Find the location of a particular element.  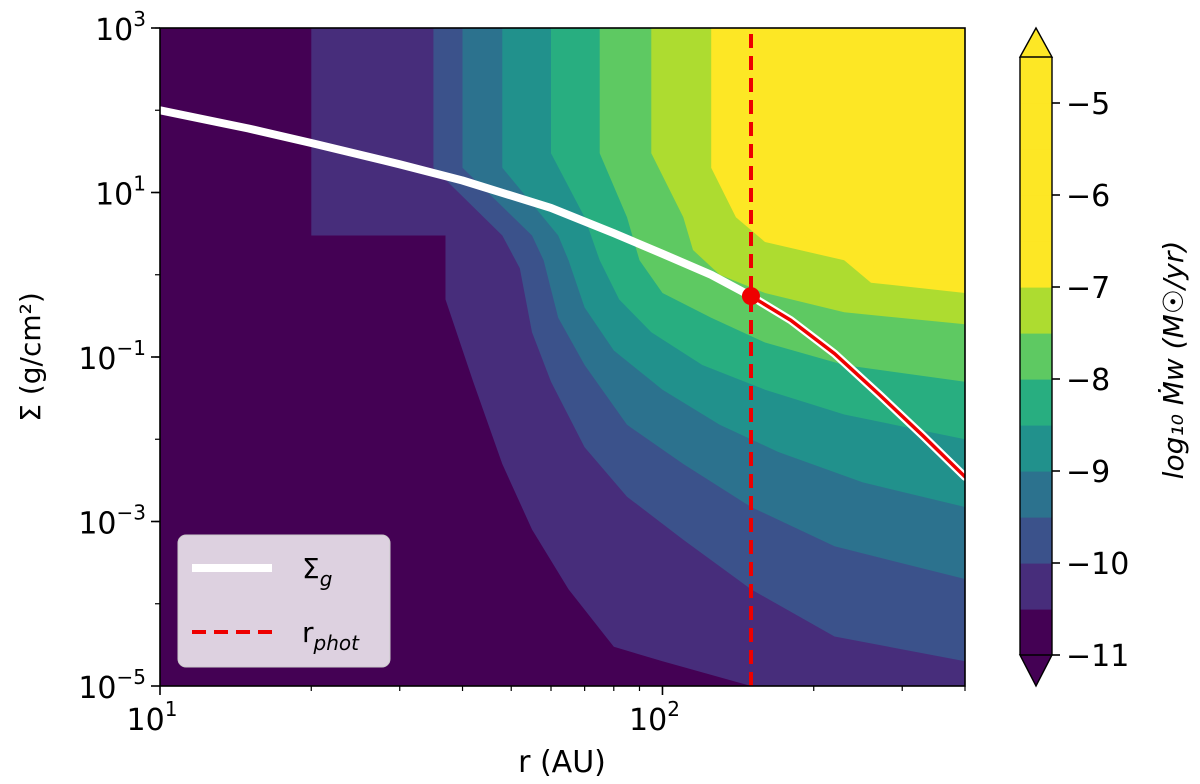

colorbar-frame is located at coordinates (1036, 356).